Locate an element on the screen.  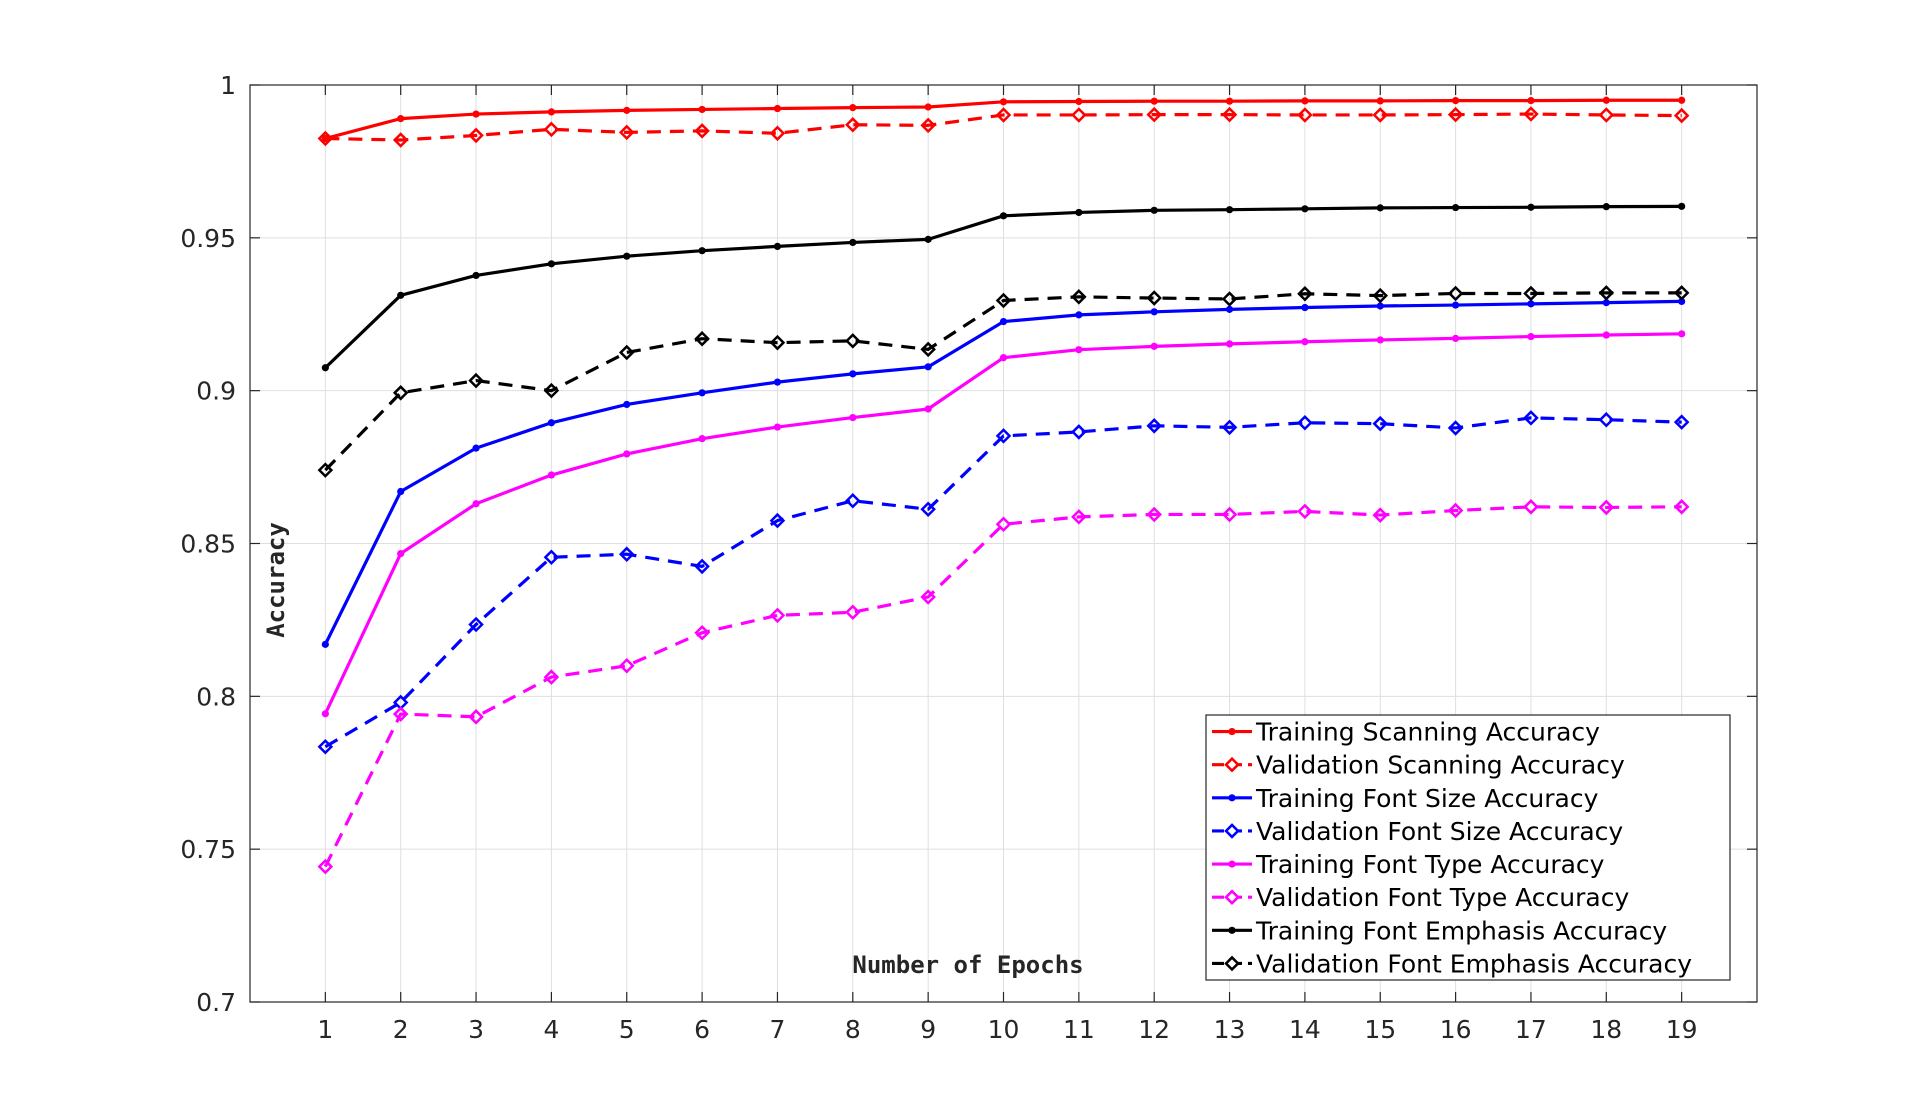
x-tick-label: 14 is located at coordinates (1305, 1029).